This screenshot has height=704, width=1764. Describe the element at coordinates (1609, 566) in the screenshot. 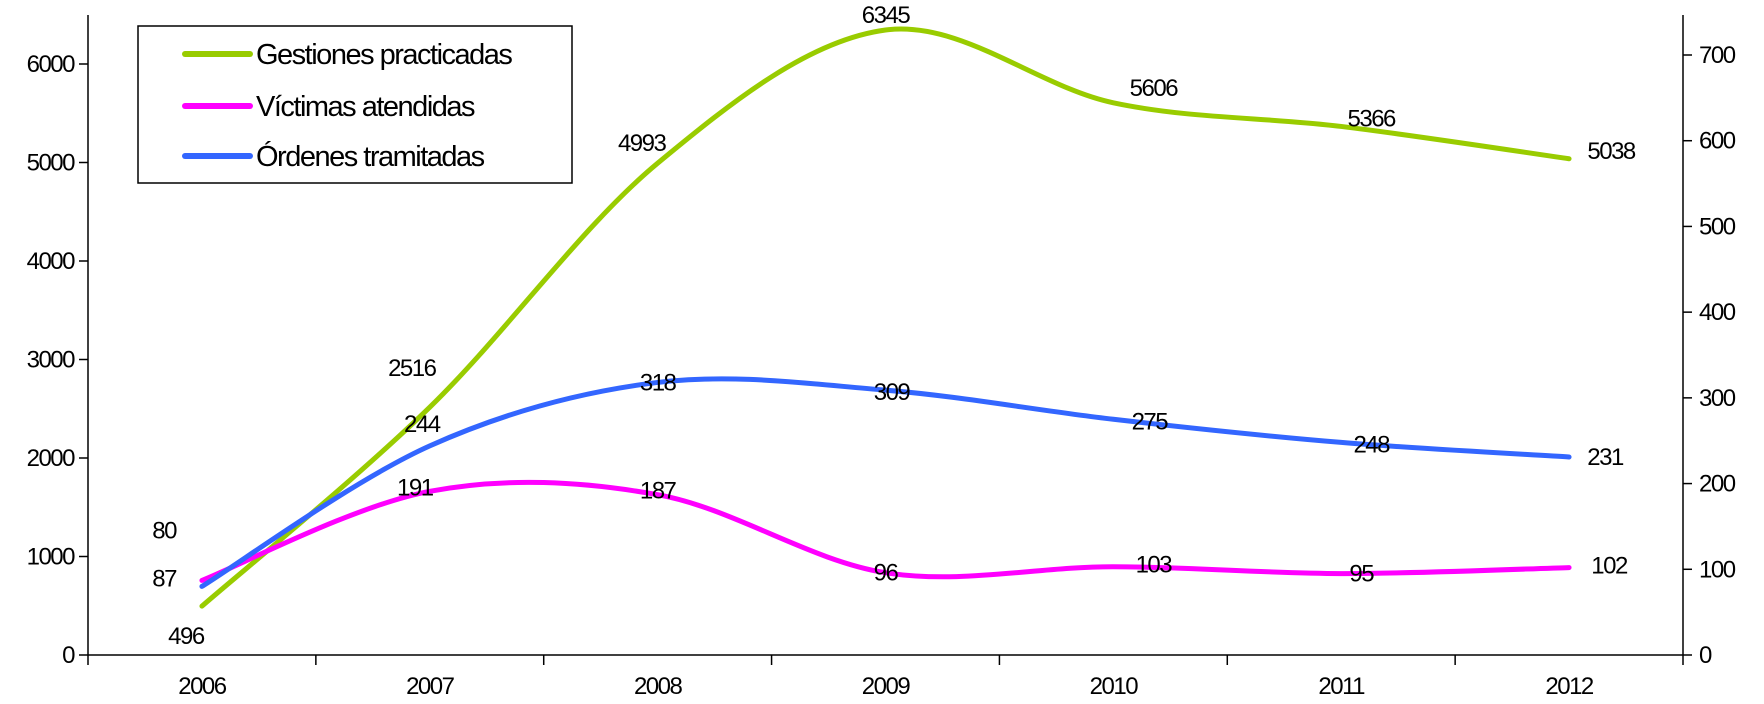

I see `data-label-victimas: 102` at that location.